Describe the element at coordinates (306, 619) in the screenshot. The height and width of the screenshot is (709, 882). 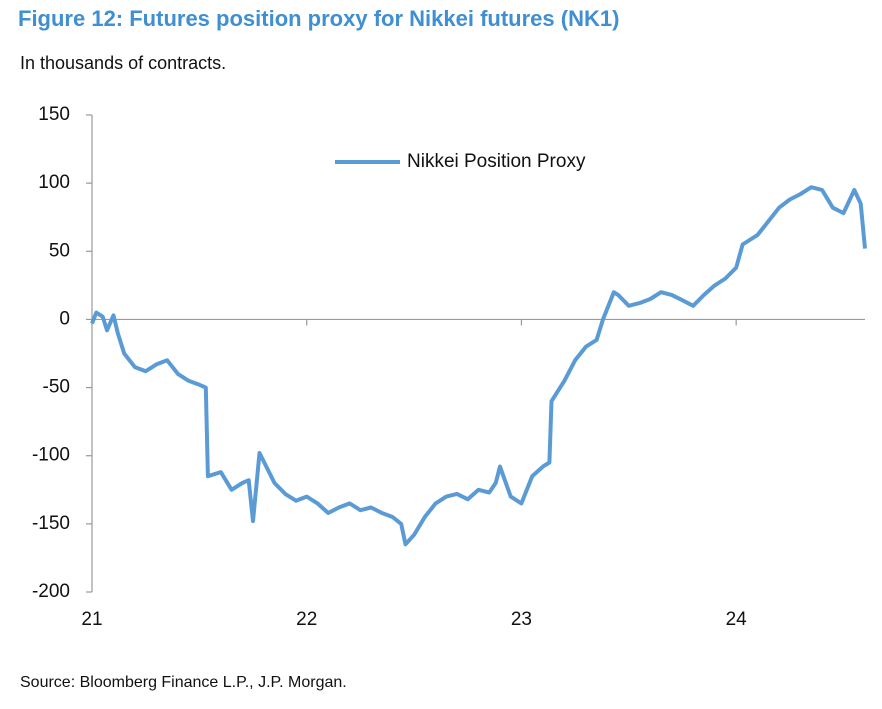
I see `x-tick-label: 22` at that location.